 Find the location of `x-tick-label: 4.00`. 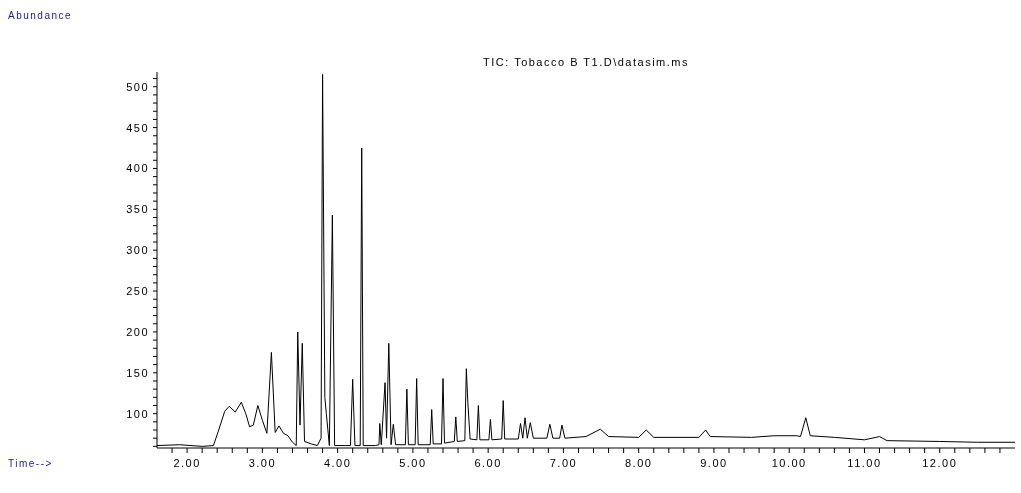

x-tick-label: 4.00 is located at coordinates (337, 463).